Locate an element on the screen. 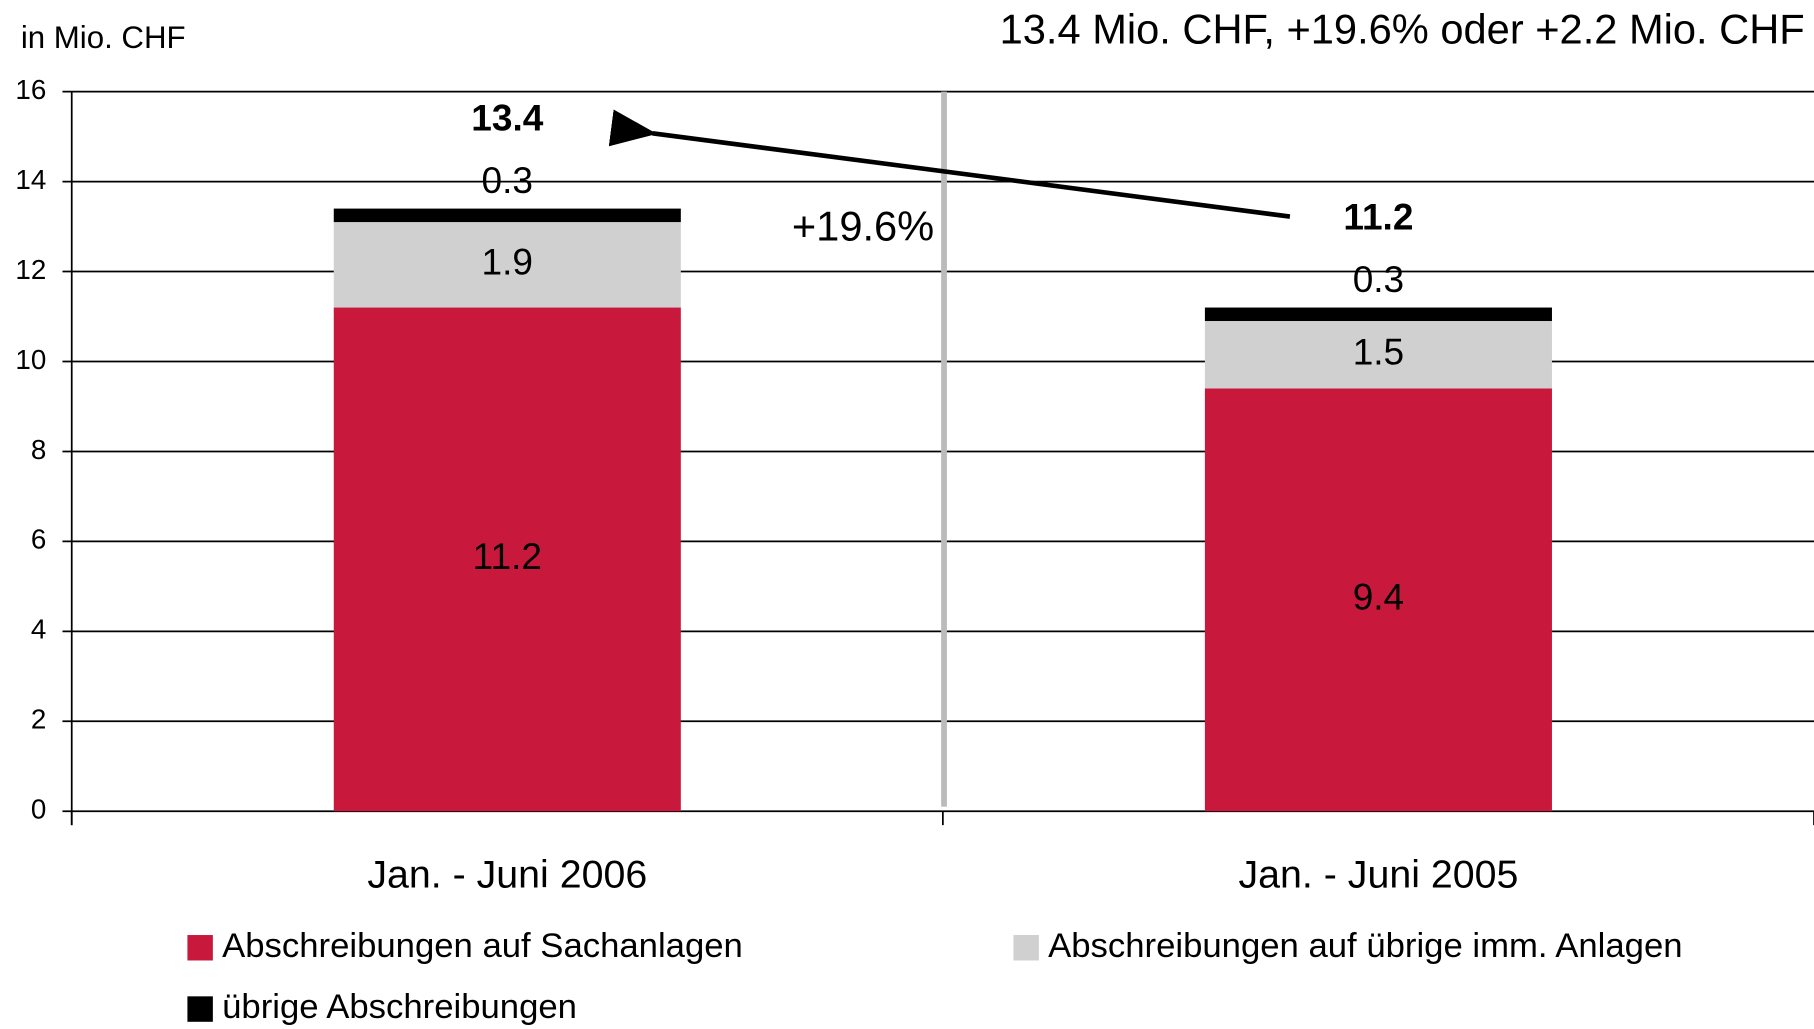  total-label: 13.4 is located at coordinates (507, 117).